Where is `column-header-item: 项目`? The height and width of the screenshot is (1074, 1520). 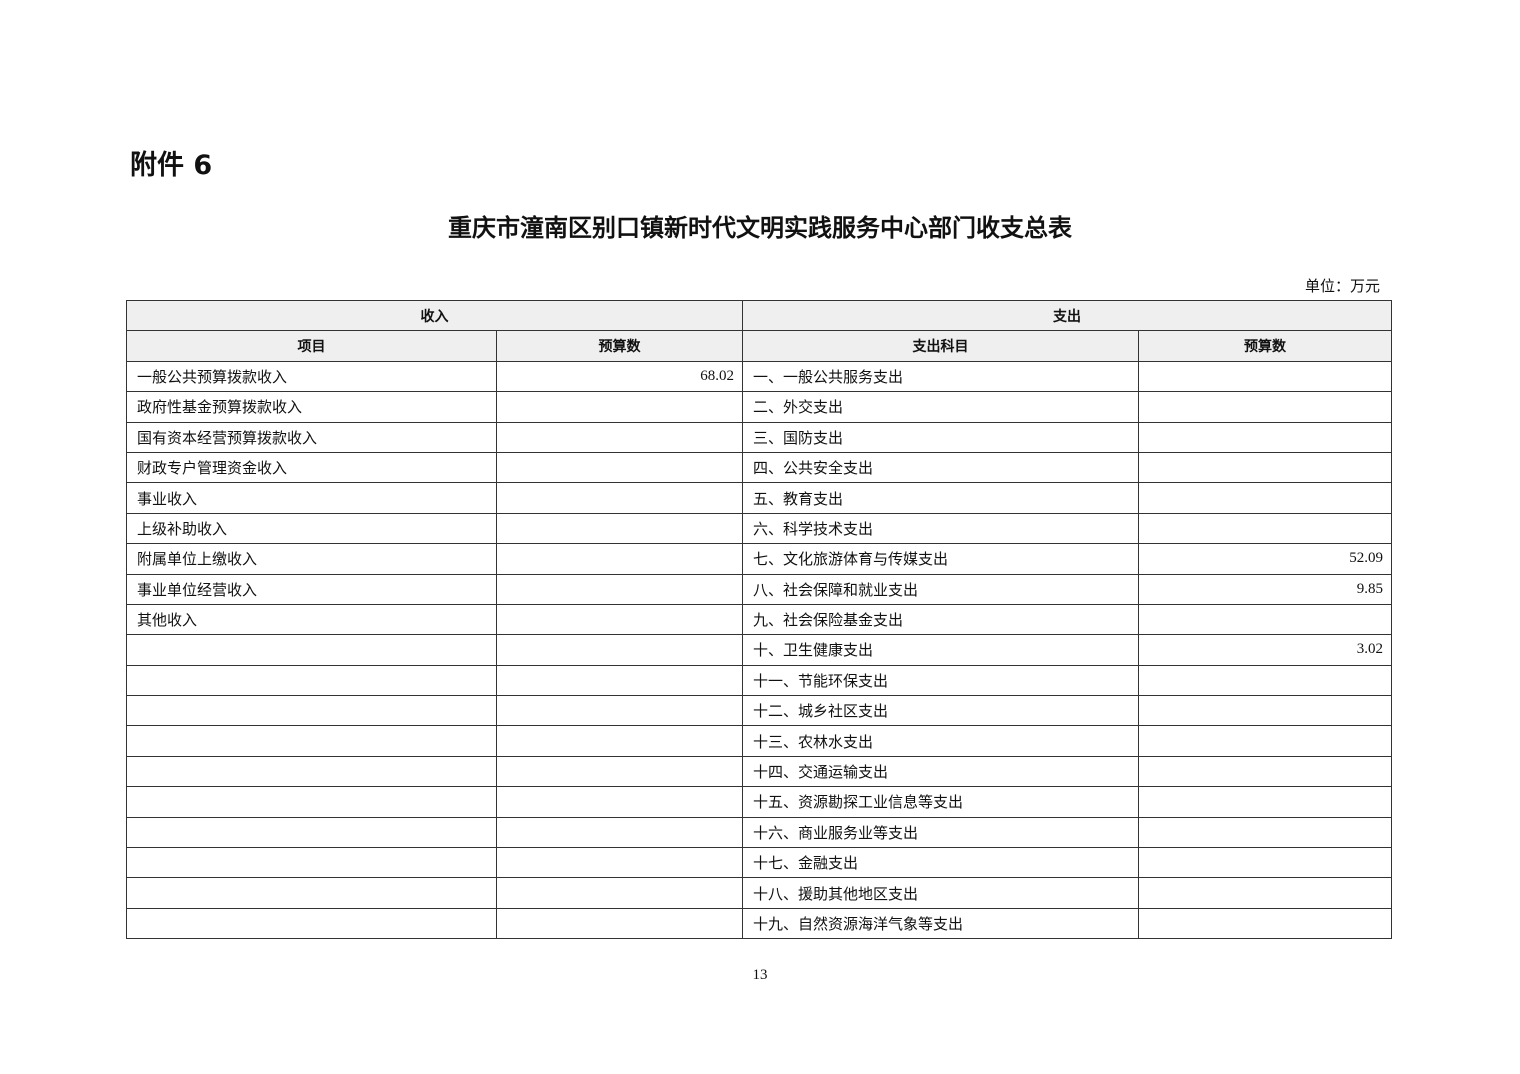
column-header-item: 项目 is located at coordinates (311, 346).